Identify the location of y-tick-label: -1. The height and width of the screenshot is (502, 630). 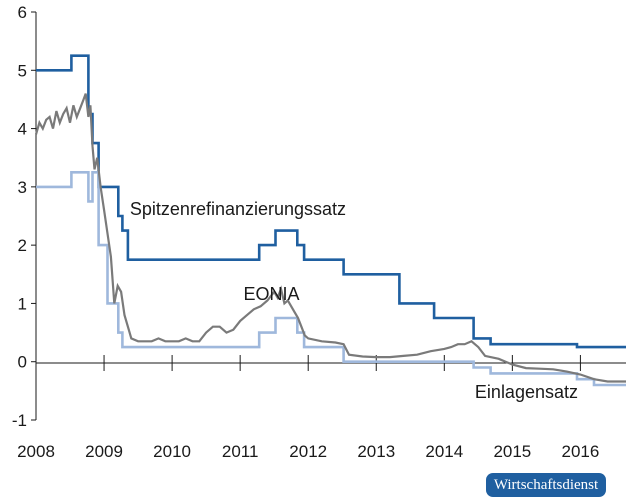
(19, 420).